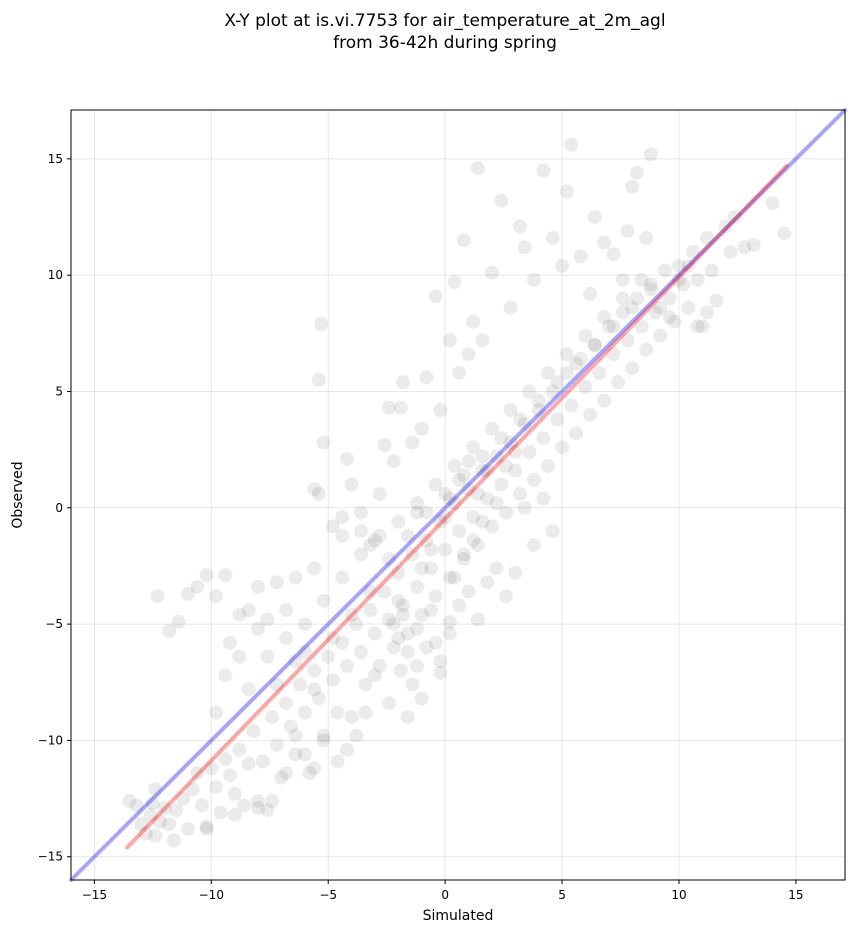 Image resolution: width=854 pixels, height=934 pixels. I want to click on y-axis-label: Observed, so click(18, 494).